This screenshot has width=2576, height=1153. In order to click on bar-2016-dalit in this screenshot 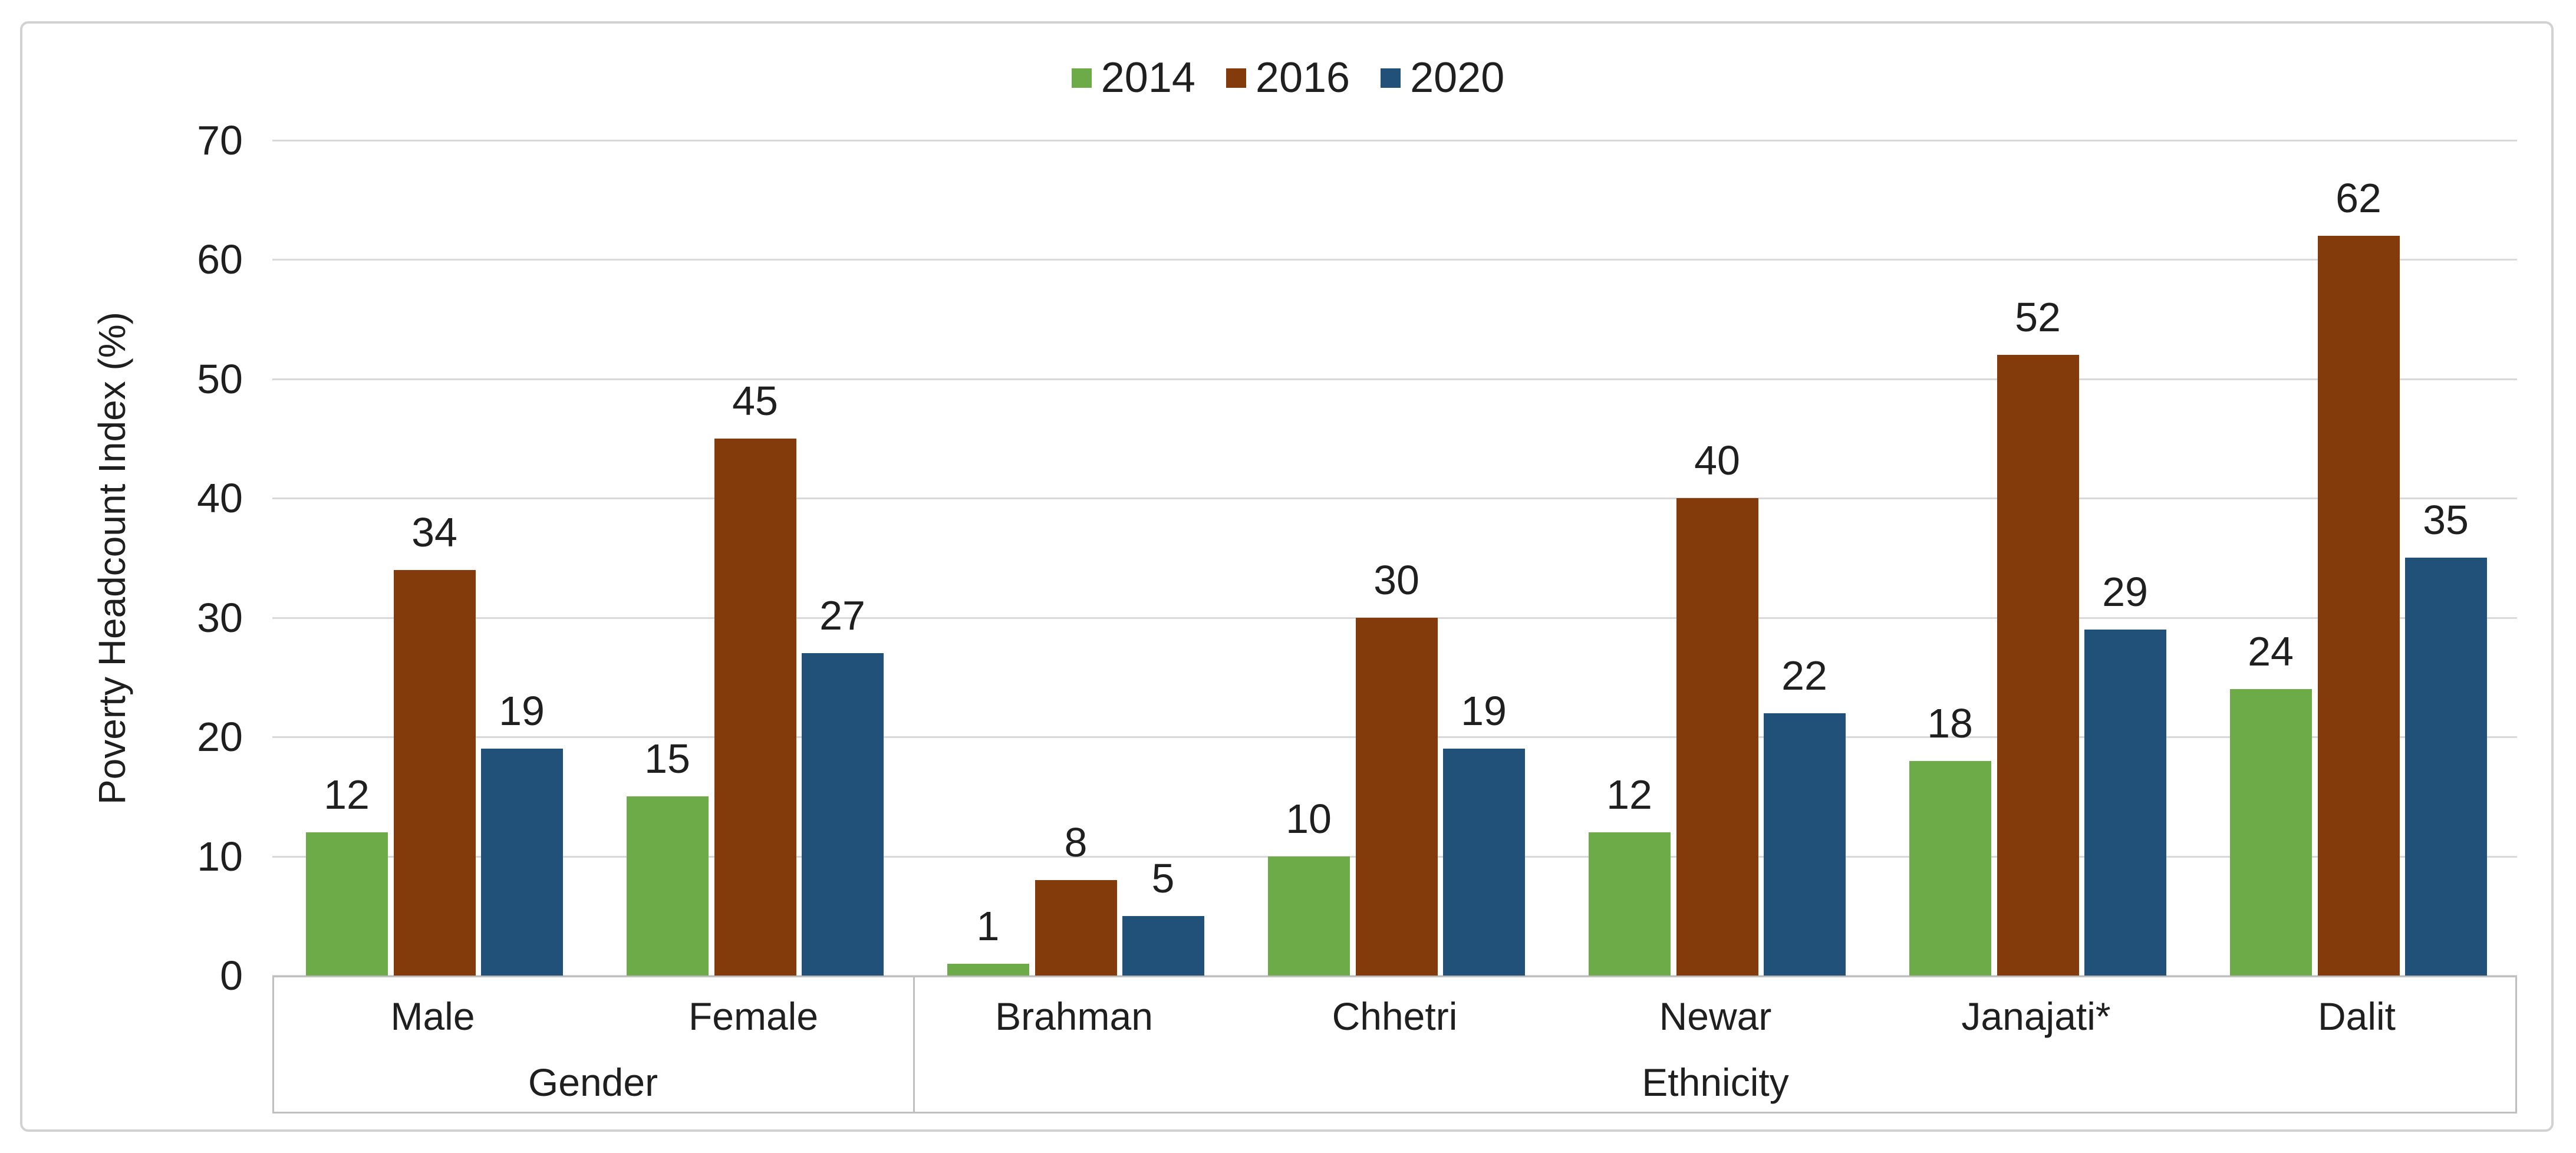, I will do `click(2359, 606)`.